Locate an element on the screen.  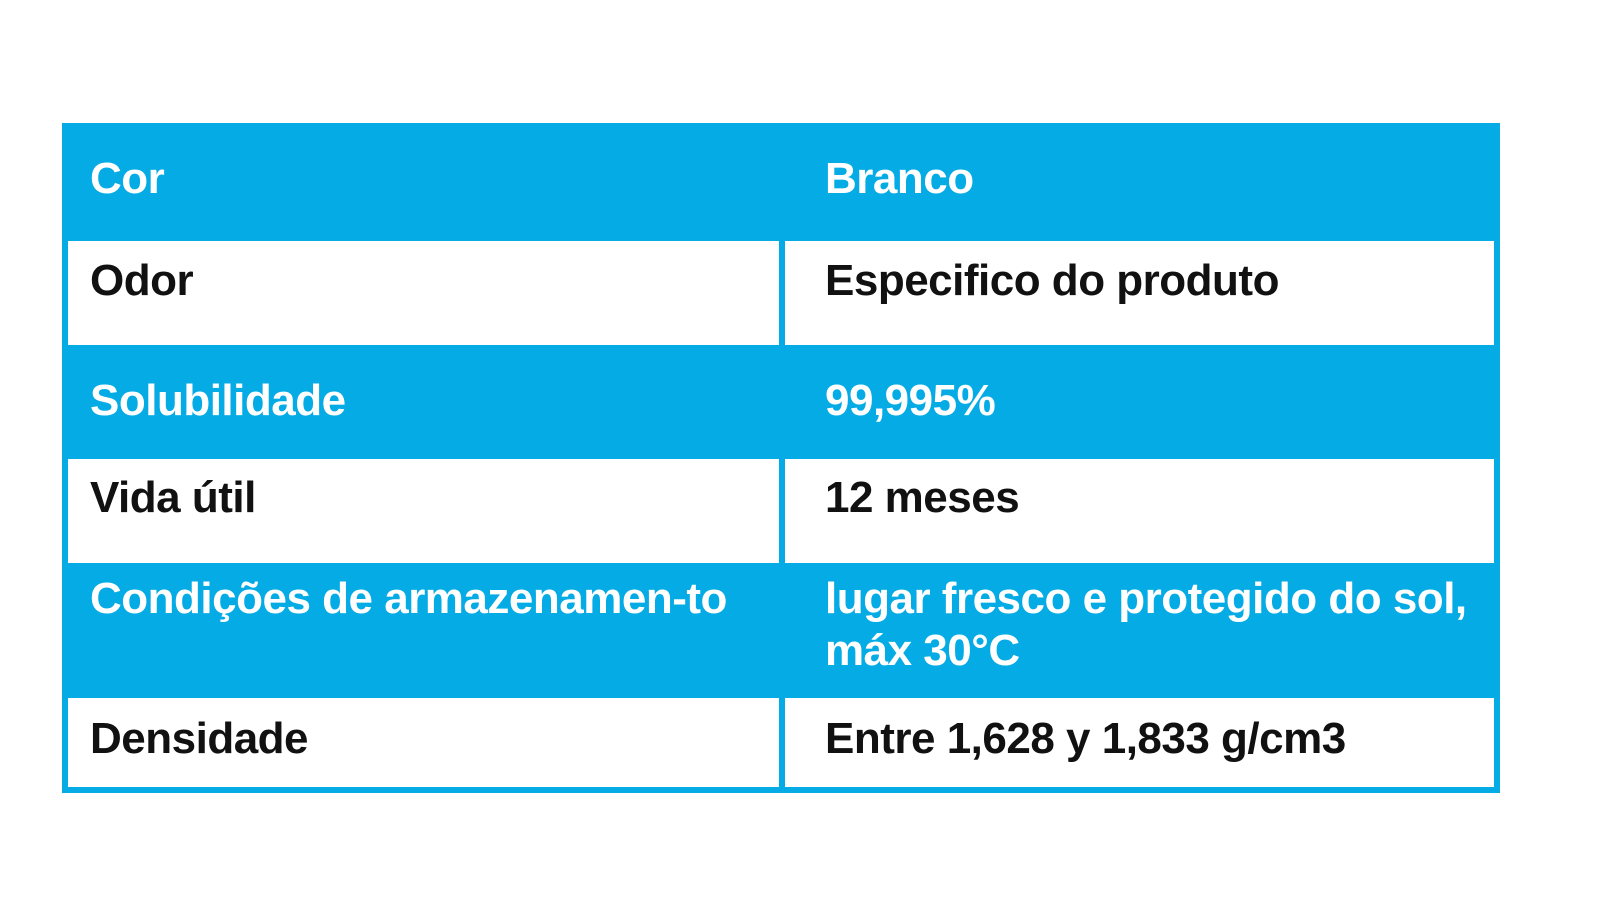
table-row: Densidade Entre 1,628 y 1,833 g/cm3 is located at coordinates (781, 742).